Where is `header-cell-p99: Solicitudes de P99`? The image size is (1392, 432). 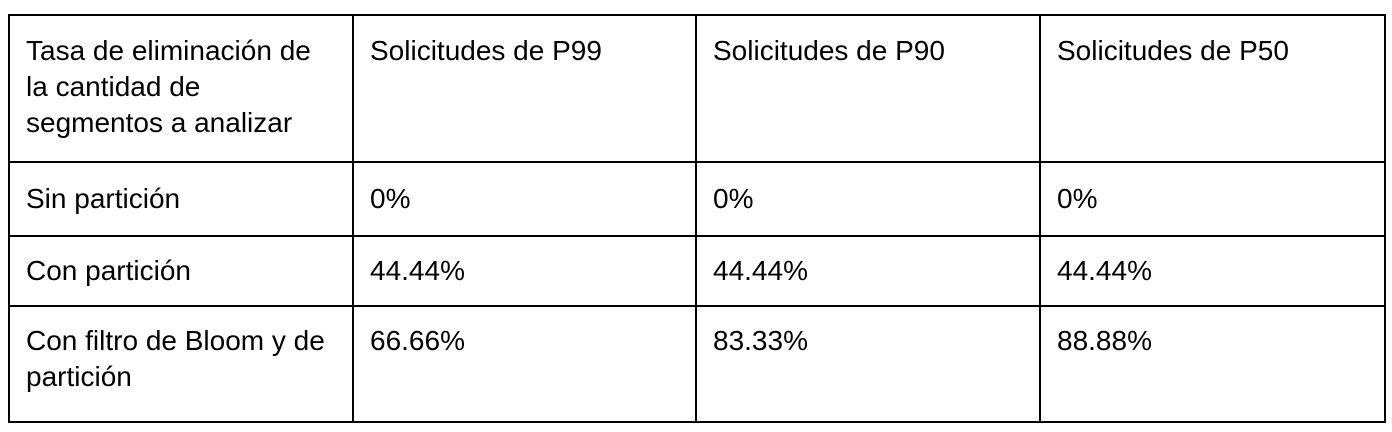
header-cell-p99: Solicitudes de P99 is located at coordinates (524, 88).